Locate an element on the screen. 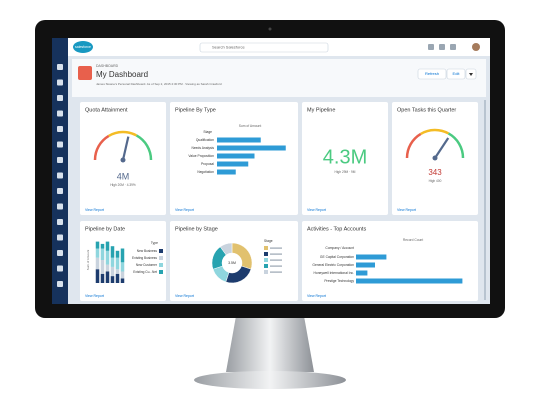 Image resolution: width=540 pixels, height=417 pixels. row-label: Qualification is located at coordinates (205, 140).